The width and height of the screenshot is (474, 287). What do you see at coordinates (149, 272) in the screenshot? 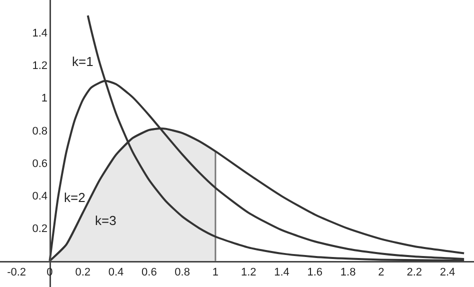
I see `x-tick-label: 0.6` at bounding box center [149, 272].